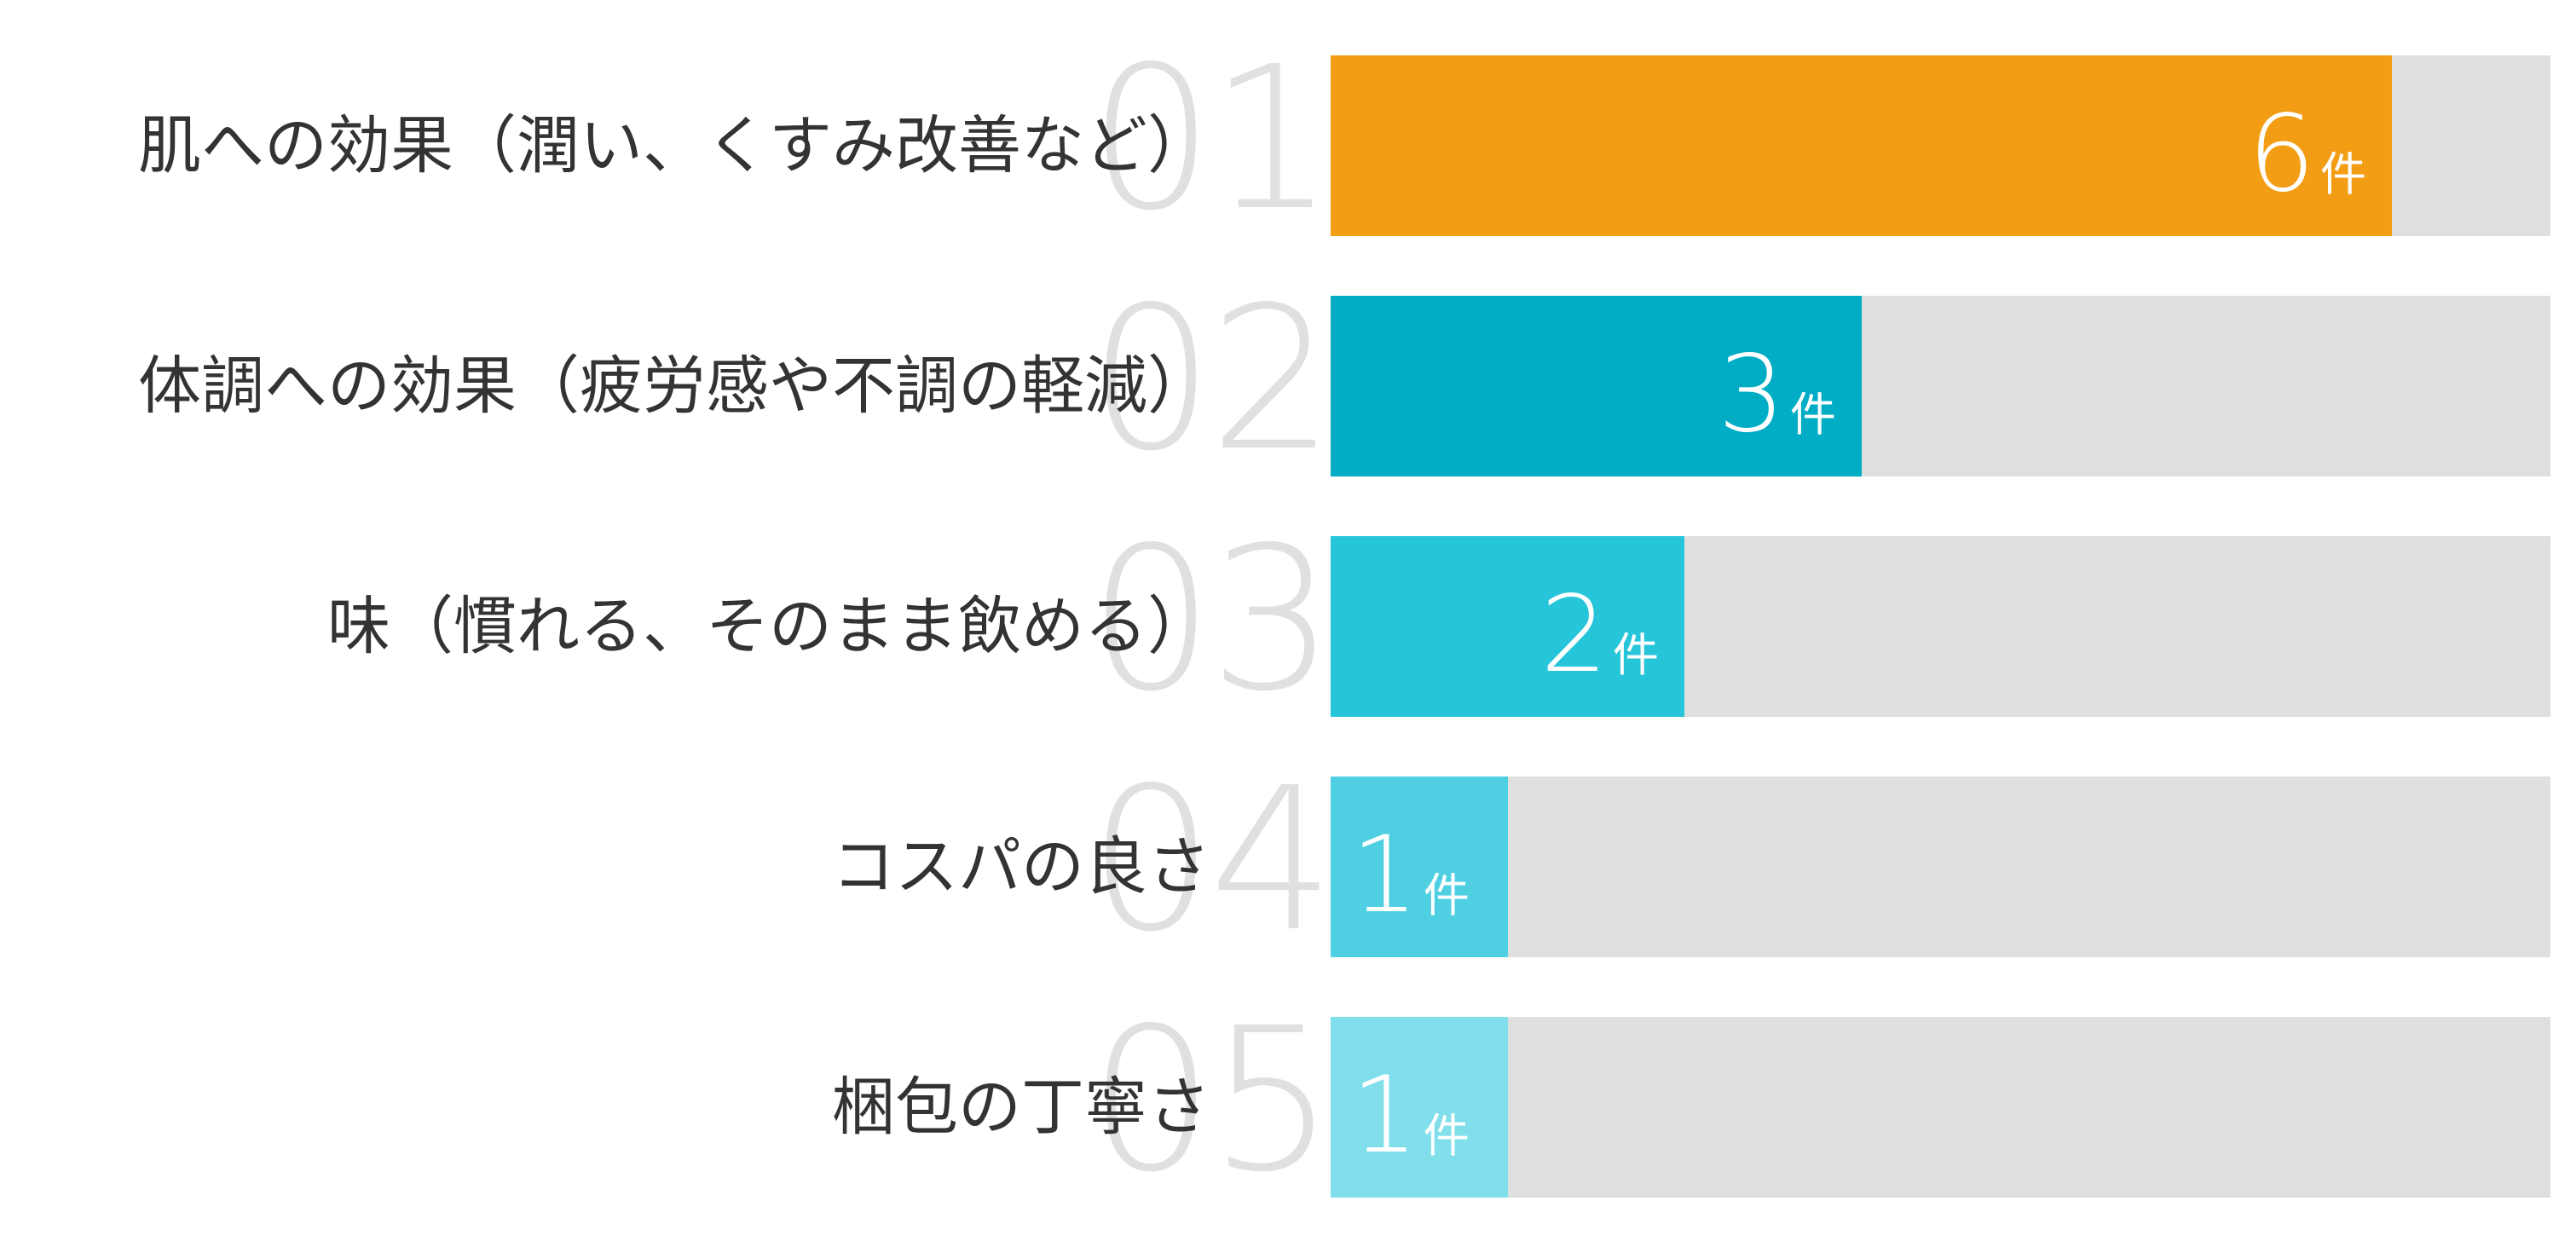 The width and height of the screenshot is (2576, 1253). I want to click on category-label: コスパの良さ, so click(1021, 867).